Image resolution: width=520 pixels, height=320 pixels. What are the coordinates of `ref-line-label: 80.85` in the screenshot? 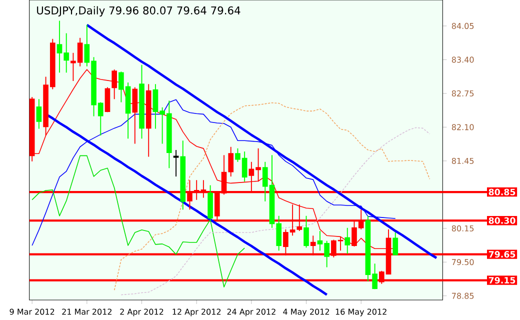 It's located at (502, 192).